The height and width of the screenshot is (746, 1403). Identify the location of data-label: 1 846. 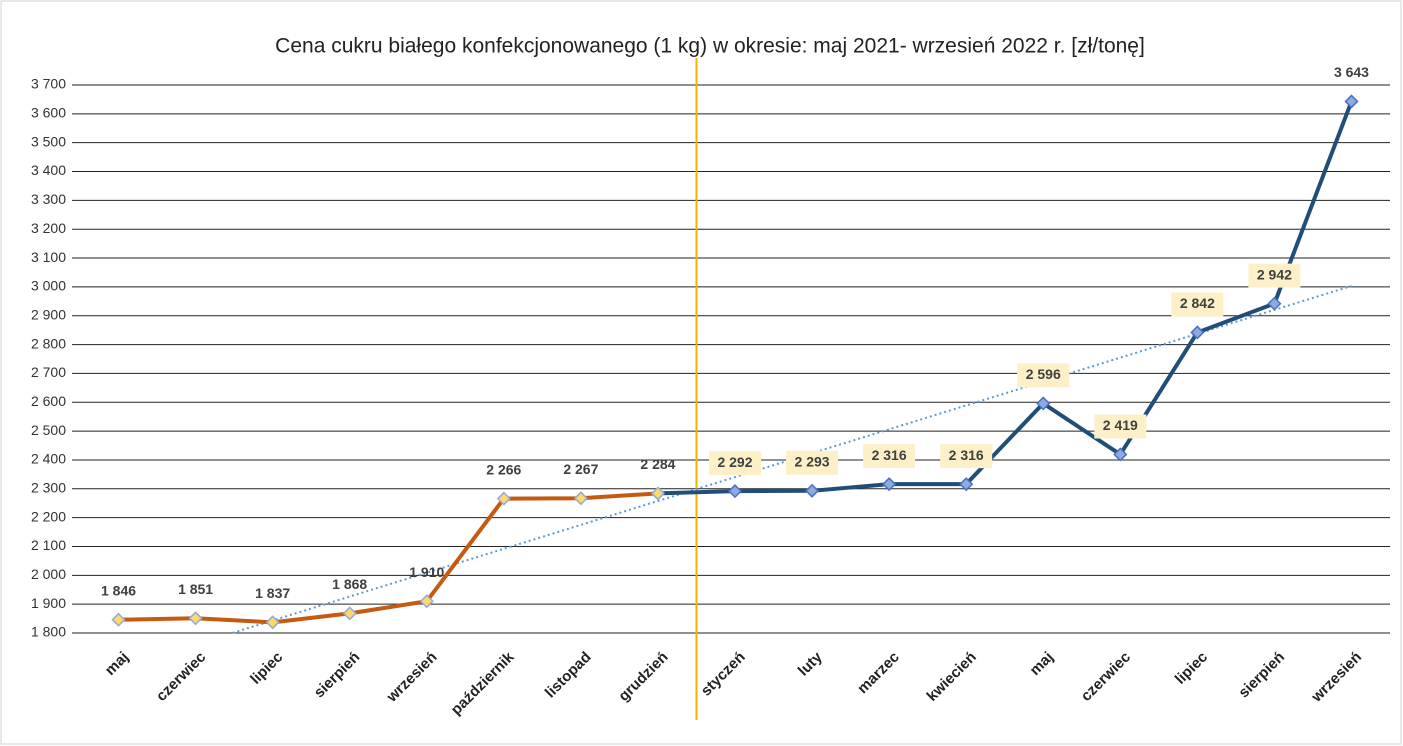
(118, 590).